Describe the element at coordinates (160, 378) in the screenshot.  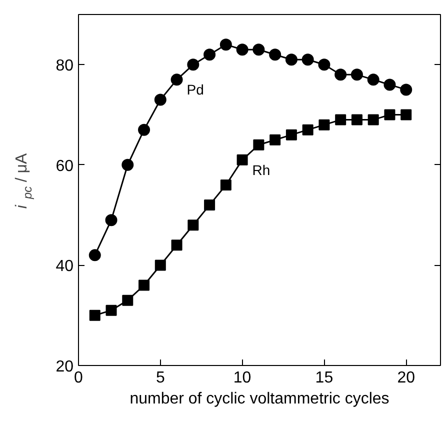
I see `x-tick-label: 5` at that location.